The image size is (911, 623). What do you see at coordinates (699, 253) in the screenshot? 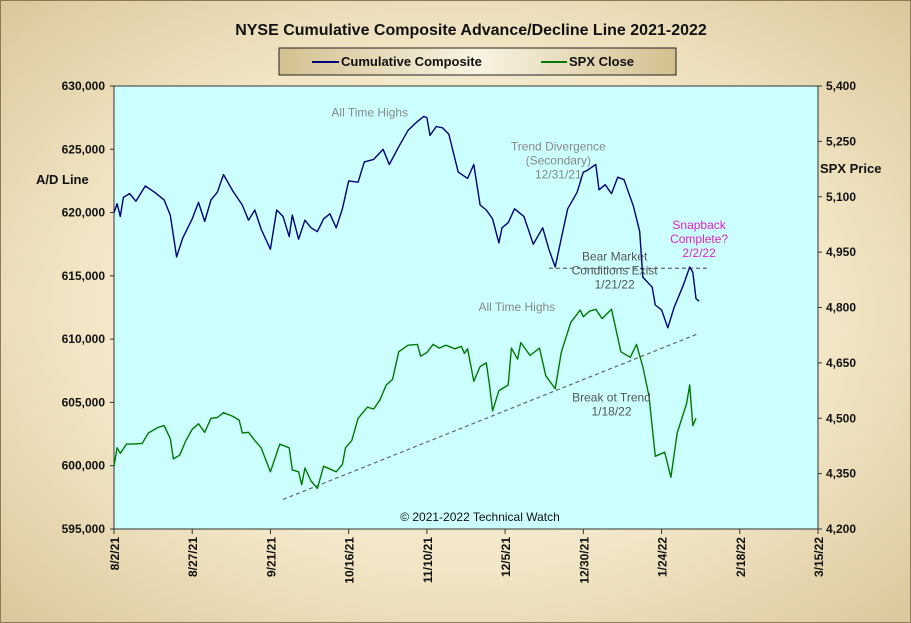
I see `annotation-line: 2/2/22` at bounding box center [699, 253].